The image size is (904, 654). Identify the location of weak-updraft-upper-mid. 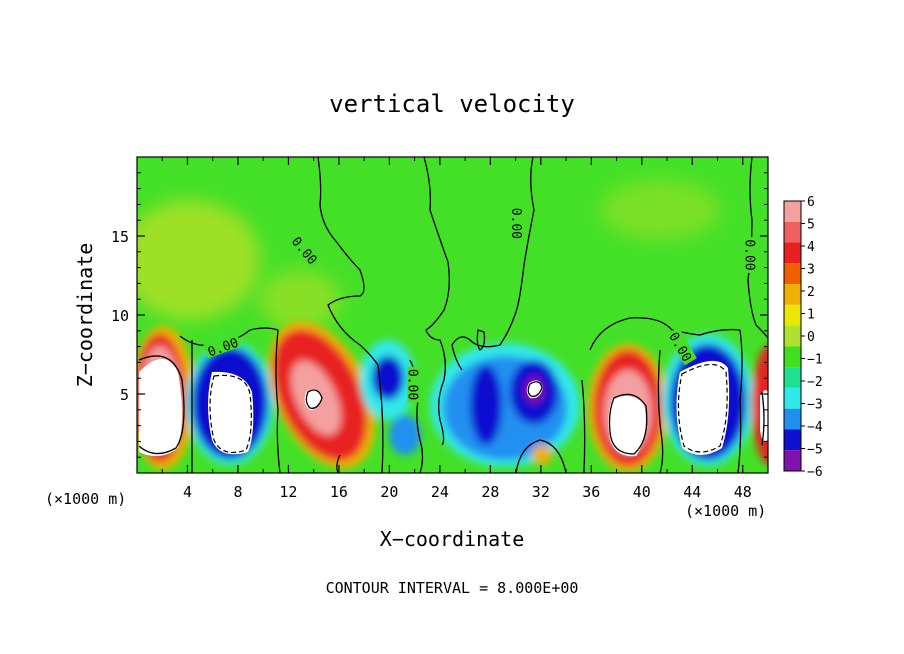
(300, 300).